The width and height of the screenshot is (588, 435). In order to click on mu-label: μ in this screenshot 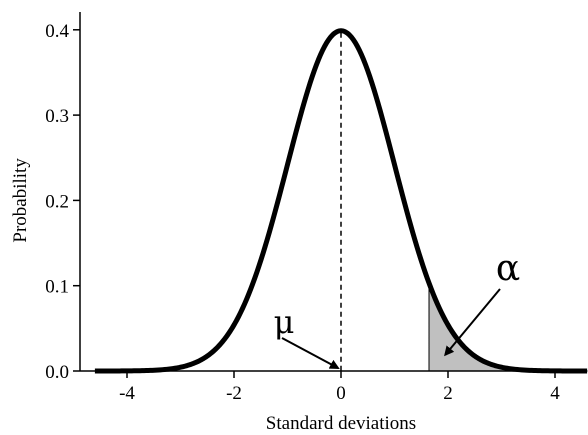, I will do `click(284, 322)`.